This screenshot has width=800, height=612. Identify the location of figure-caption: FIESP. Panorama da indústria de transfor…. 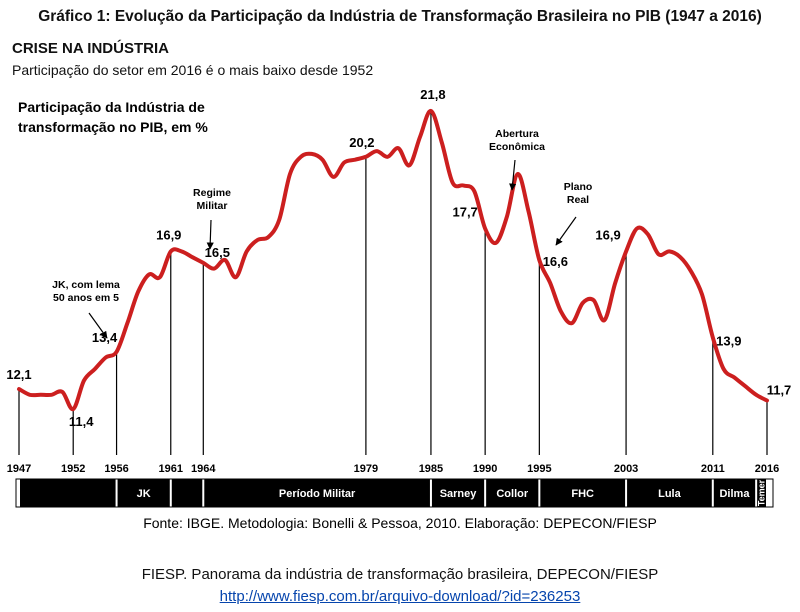
(400, 574).